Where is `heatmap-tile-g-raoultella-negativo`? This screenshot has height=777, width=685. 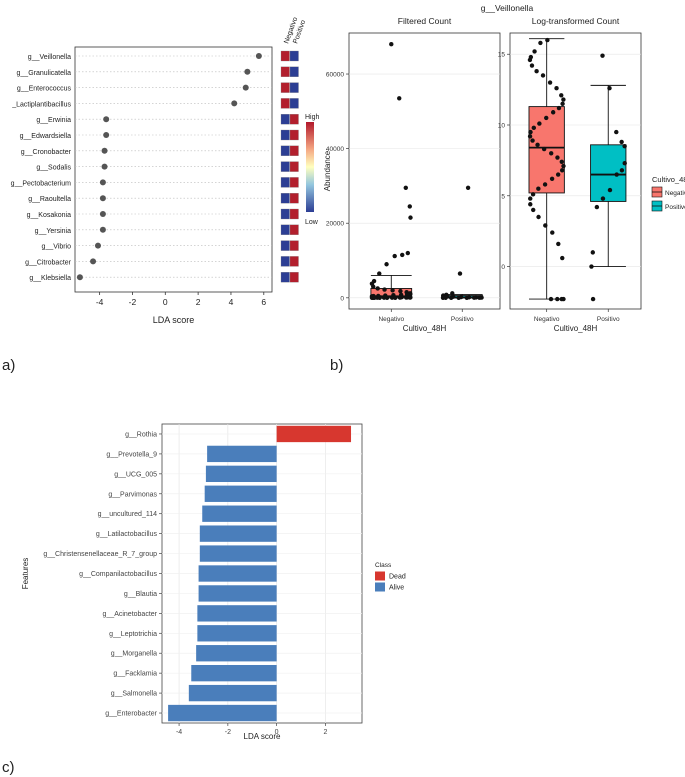 heatmap-tile-g-raoultella-negativo is located at coordinates (285, 198).